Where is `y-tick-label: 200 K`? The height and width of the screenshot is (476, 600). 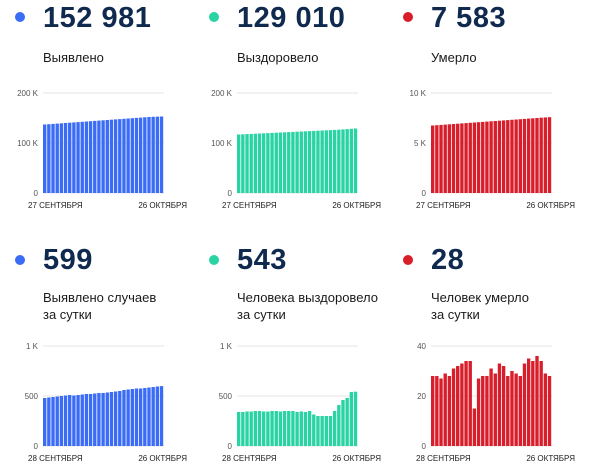 y-tick-label: 200 K is located at coordinates (28, 93).